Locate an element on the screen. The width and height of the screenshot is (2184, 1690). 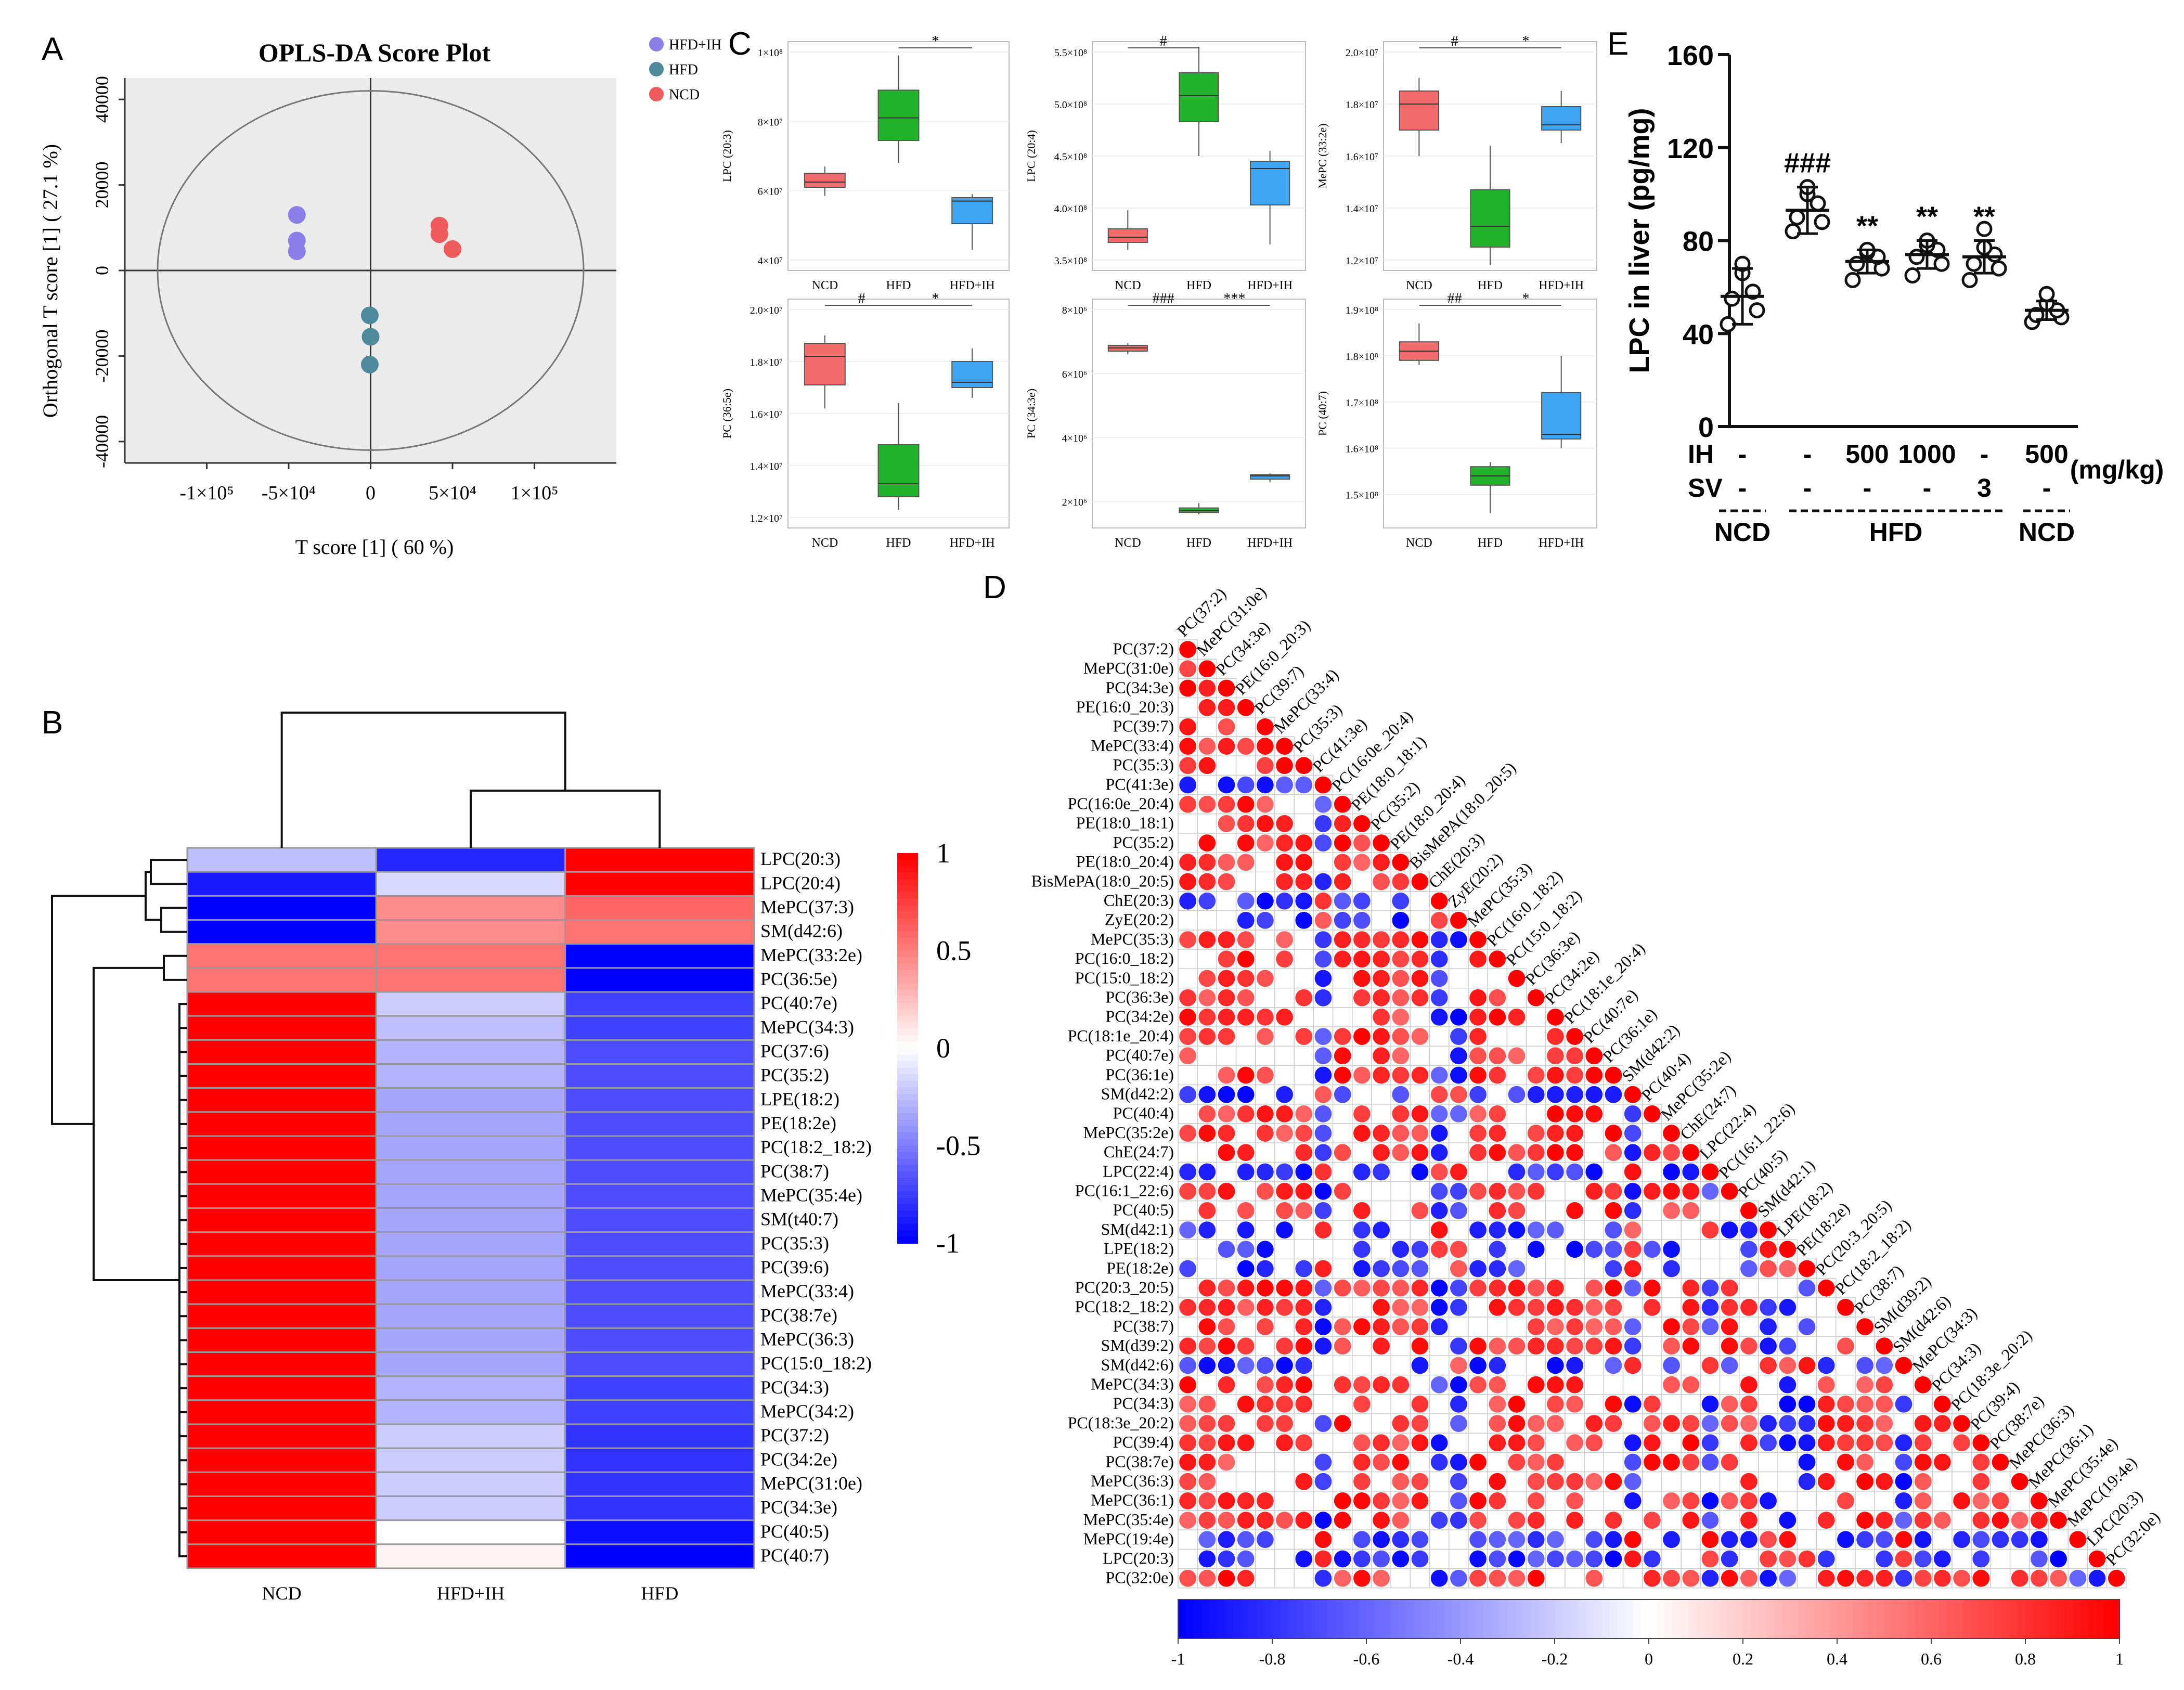
boxplot-y-tick-label: 1.2×10⁷ is located at coordinates (1362, 261).